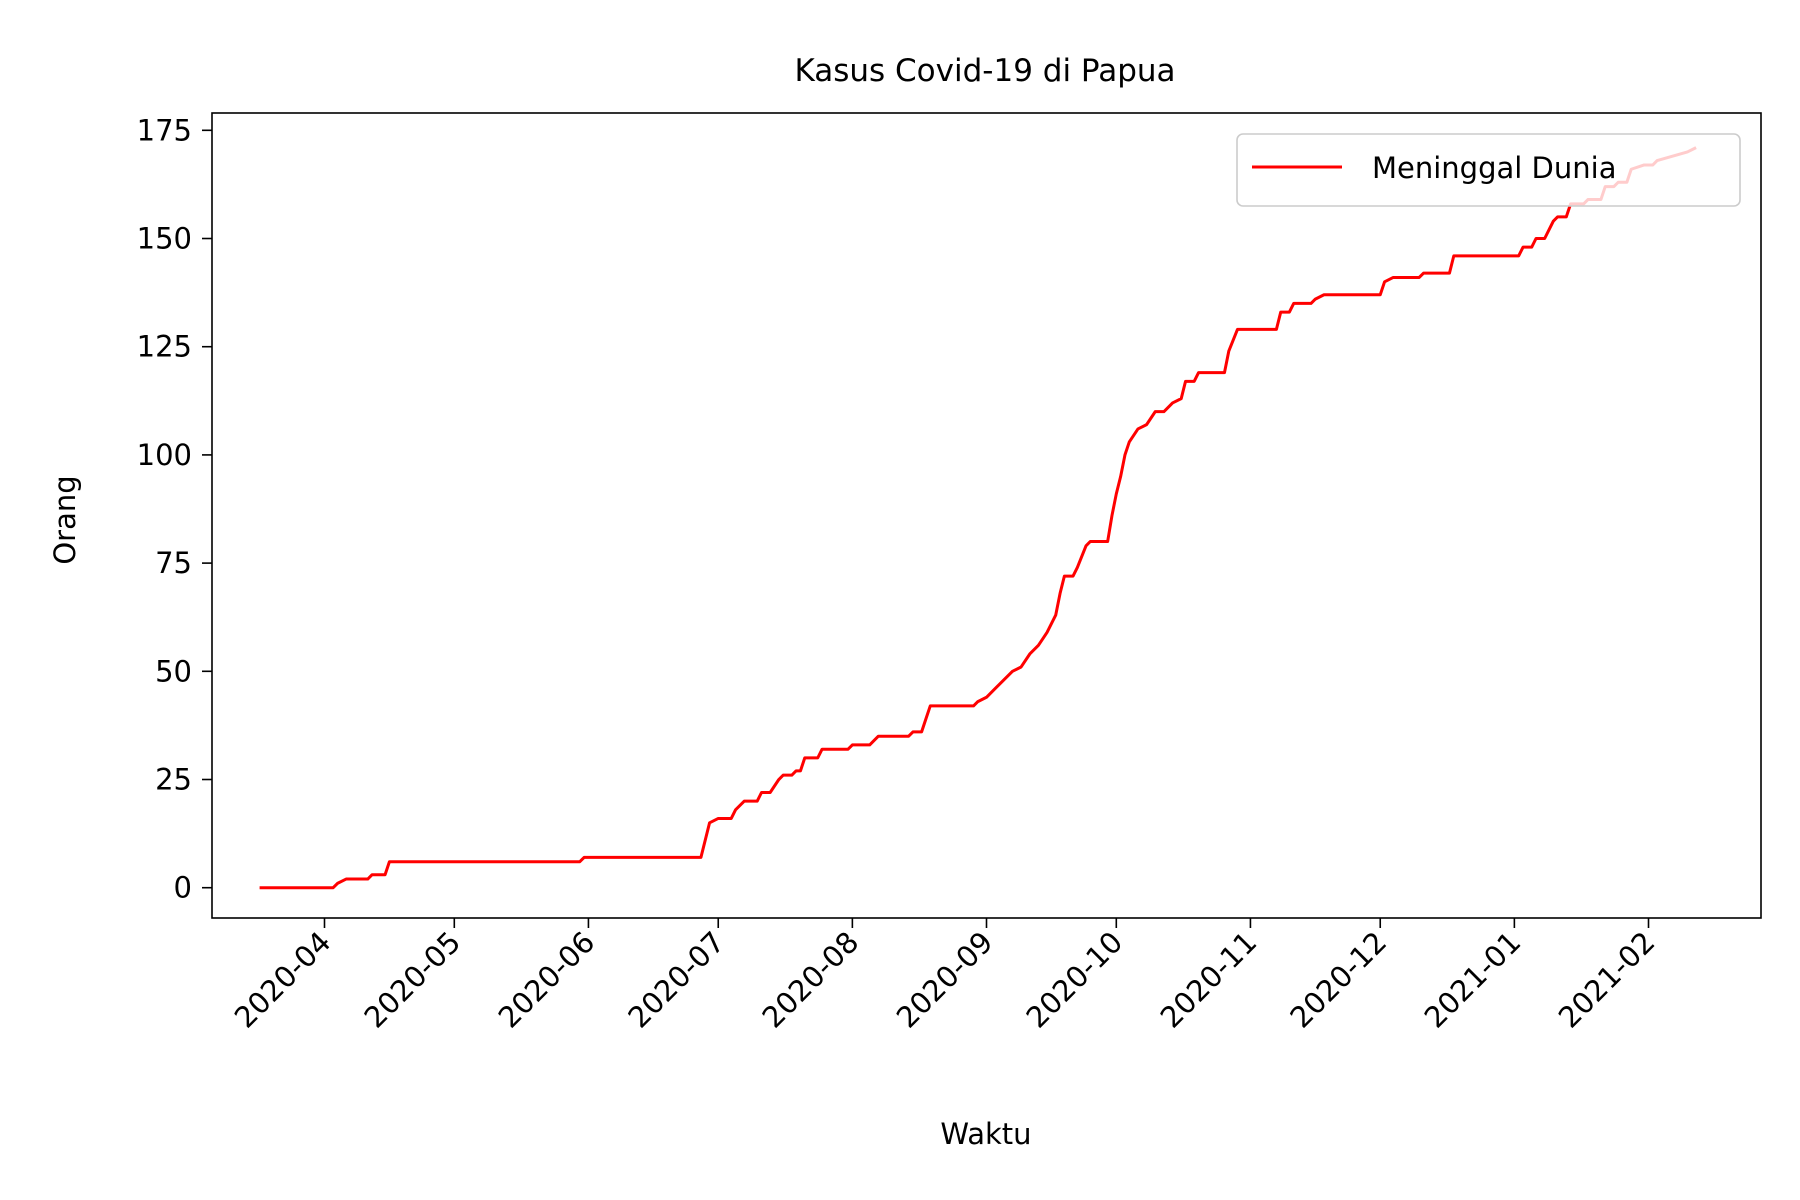 The image size is (1800, 1200). I want to click on legend-label-meninggal-dunia: Meninggal Dunia, so click(1494, 168).